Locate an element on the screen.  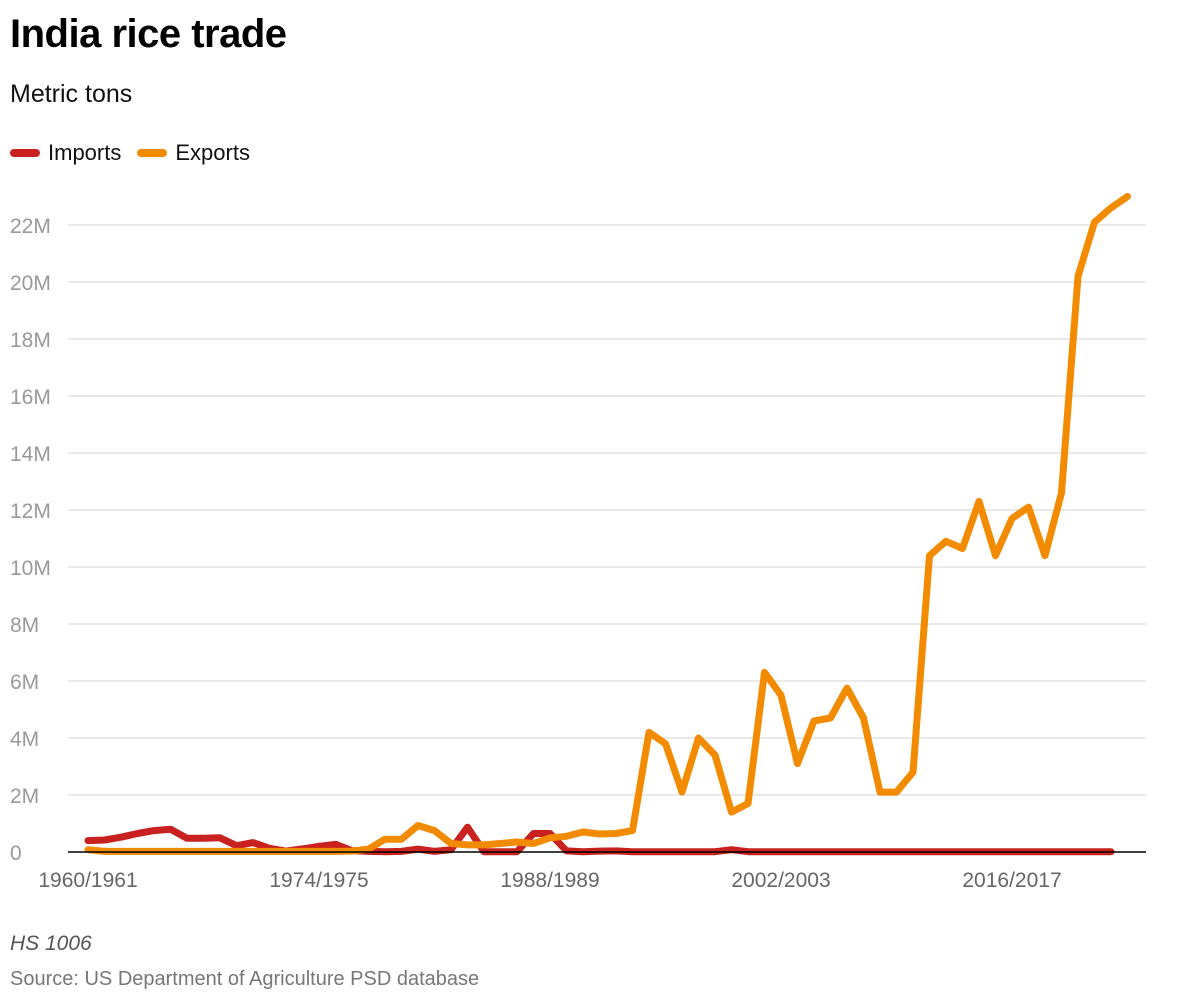
x-tick-label: 1974/1975 is located at coordinates (318, 880).